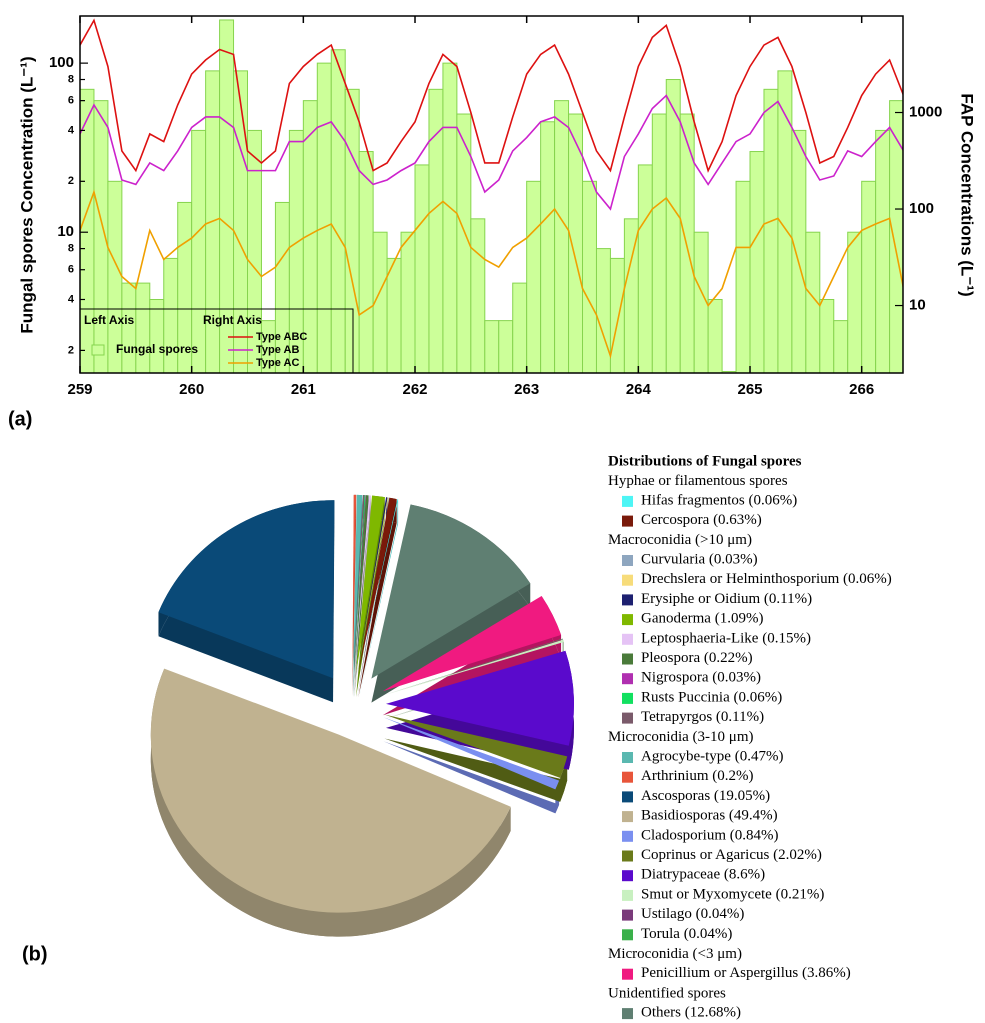 This screenshot has width=985, height=1023. What do you see at coordinates (967, 194) in the screenshot?
I see `y2-axis-label: FAP Concentrations (L⁻¹)` at bounding box center [967, 194].